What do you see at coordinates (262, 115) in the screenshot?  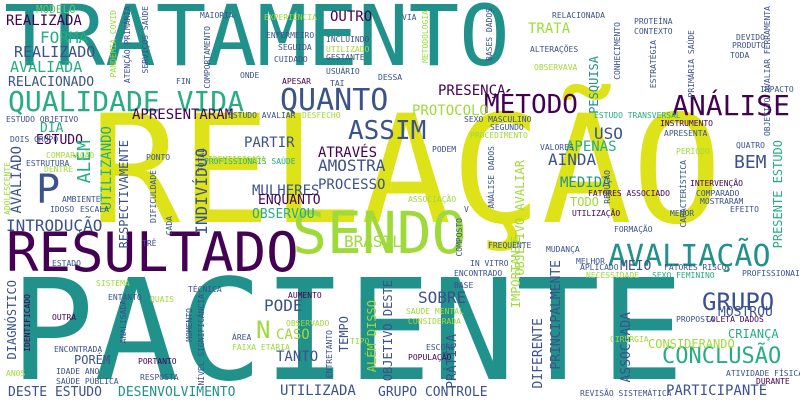 I see `word-estudo-avaliar: ESTUDO AVALIAR` at bounding box center [262, 115].